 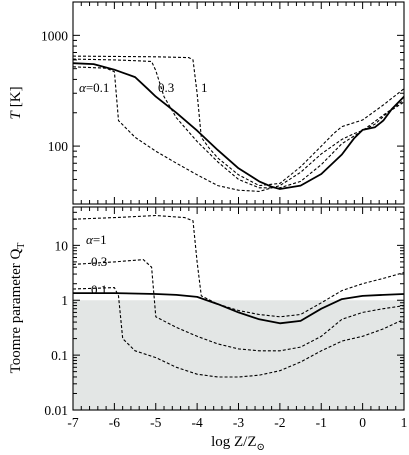 I want to click on bottom-annotation-0-1: 0.1, so click(x=99, y=289).